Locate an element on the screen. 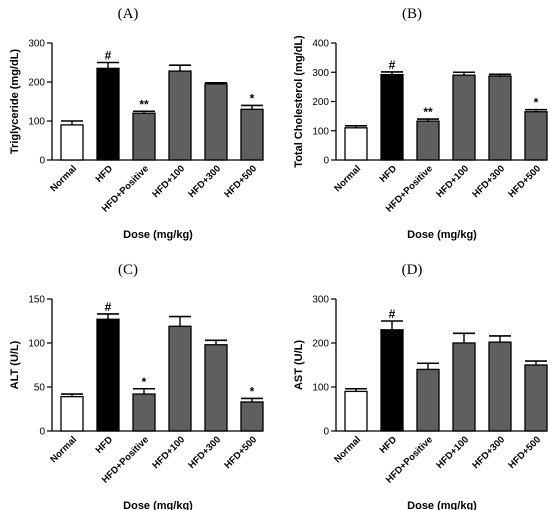  y-tick-label: 150 is located at coordinates (36, 300).